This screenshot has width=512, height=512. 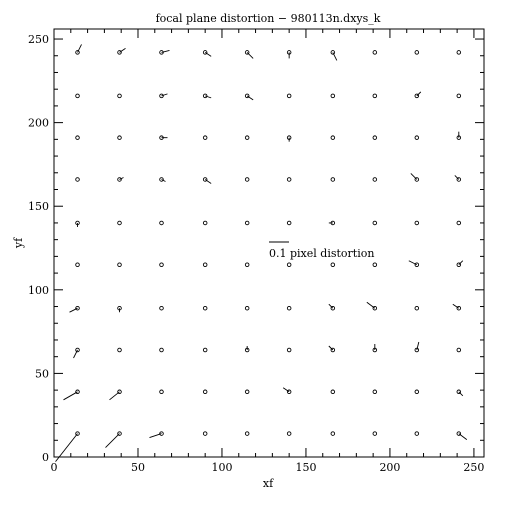 What do you see at coordinates (38, 123) in the screenshot?
I see `y-tick-label: 200` at bounding box center [38, 123].